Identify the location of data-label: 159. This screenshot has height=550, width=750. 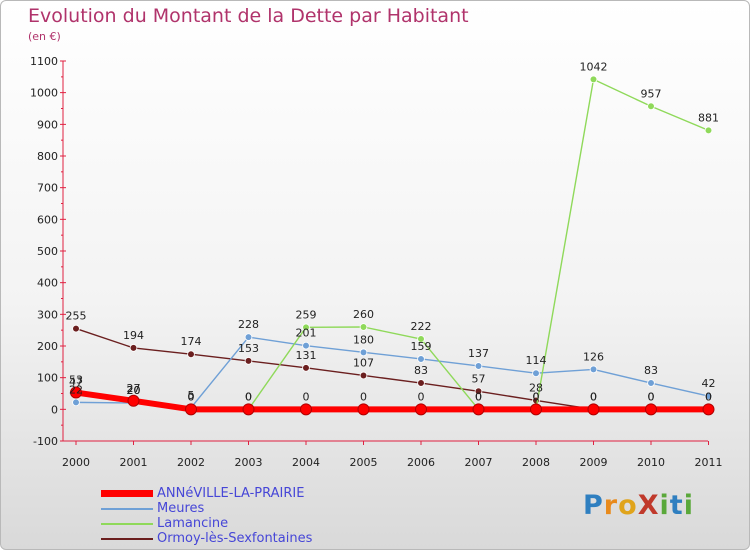
(421, 346).